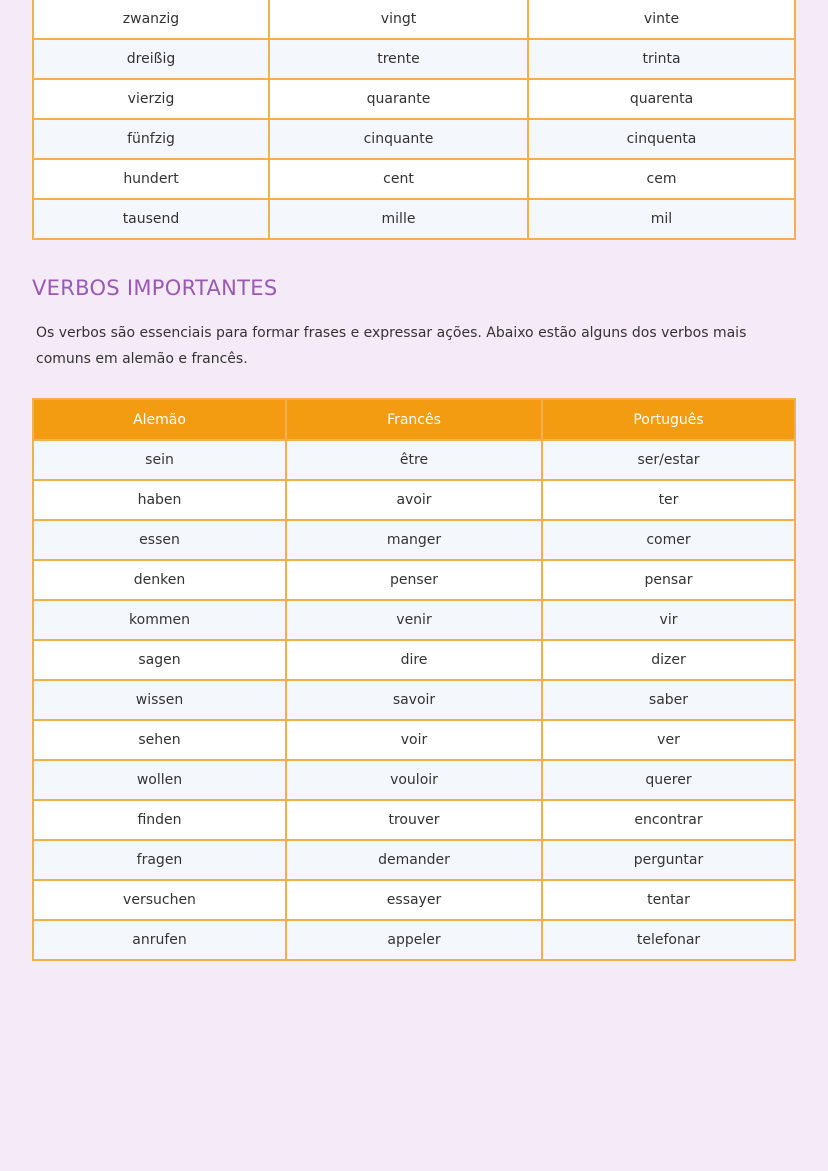  Describe the element at coordinates (668, 860) in the screenshot. I see `cell-portuguese: perguntar` at that location.